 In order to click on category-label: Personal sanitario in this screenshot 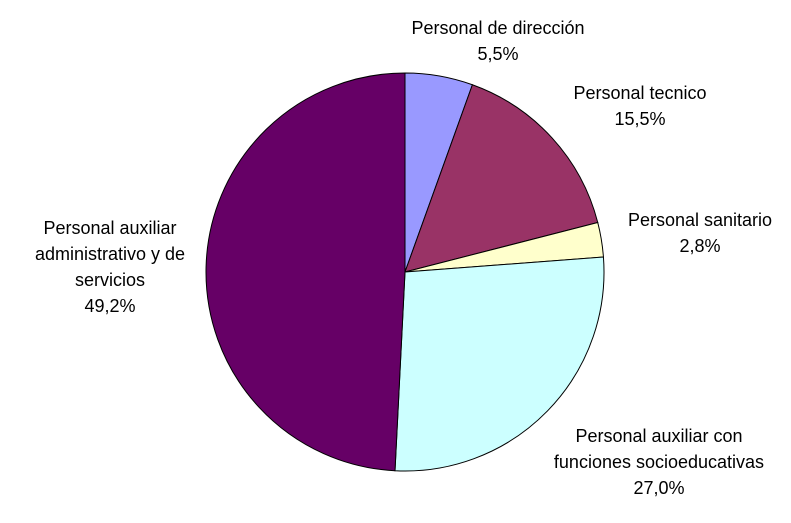, I will do `click(700, 220)`.